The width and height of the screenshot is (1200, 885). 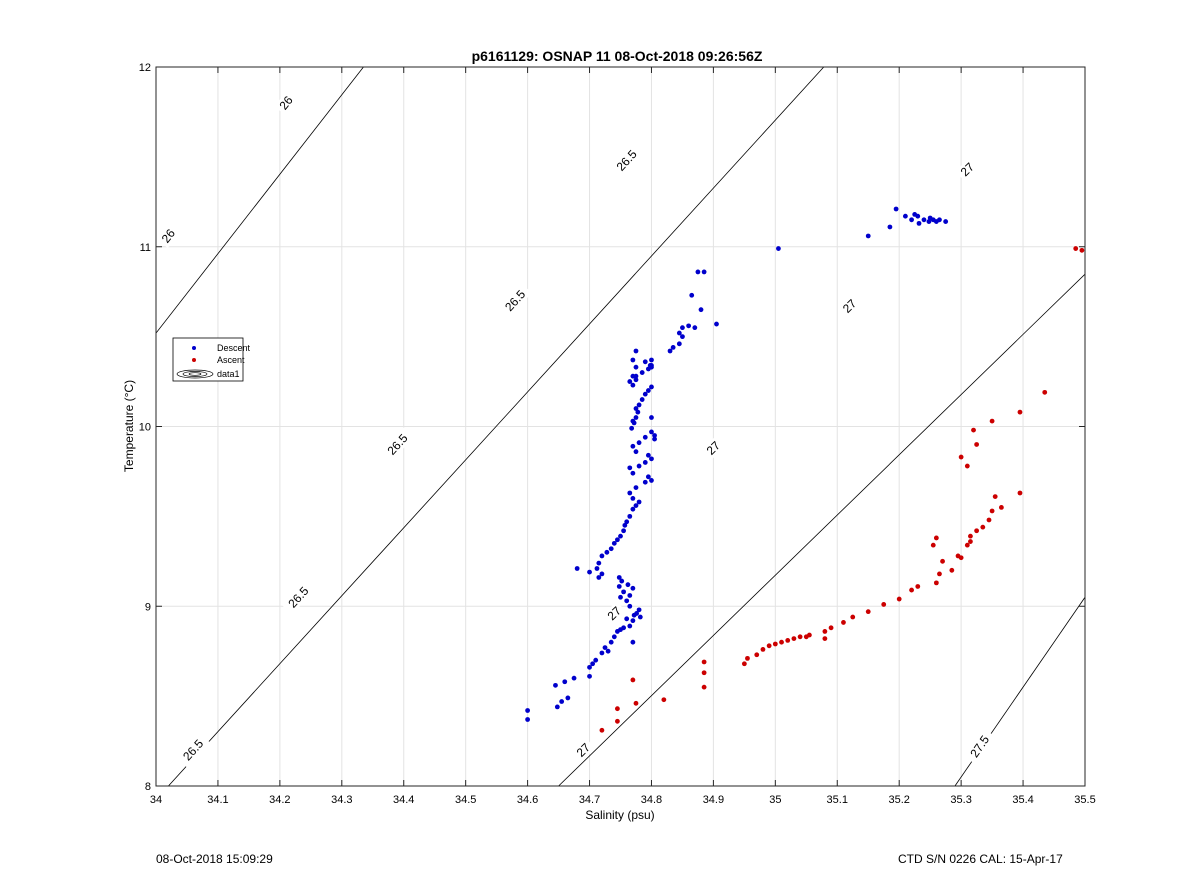 What do you see at coordinates (194, 360) in the screenshot?
I see `legend-ascent-marker` at bounding box center [194, 360].